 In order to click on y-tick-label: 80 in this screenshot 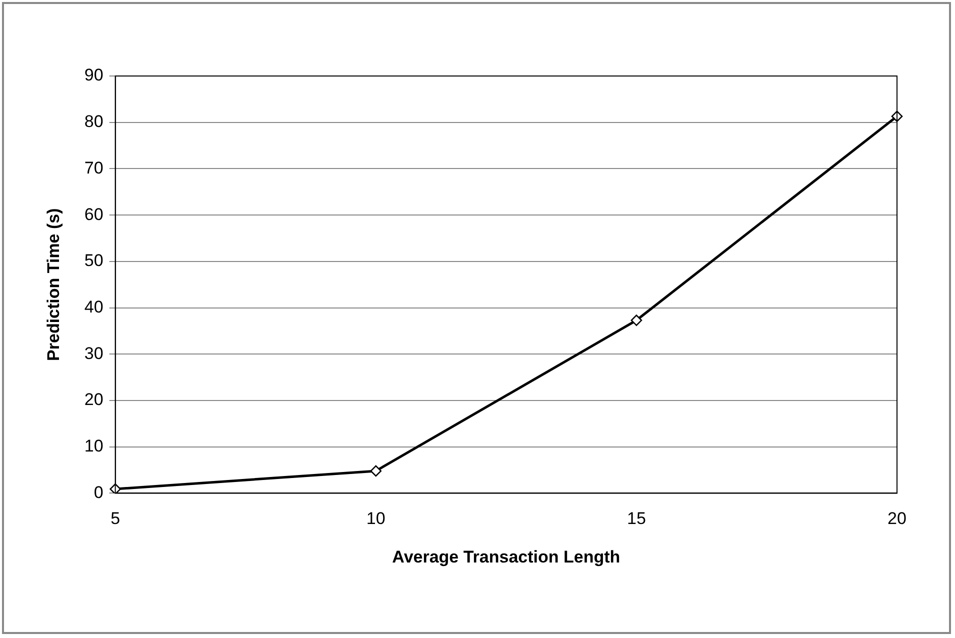, I will do `click(94, 122)`.